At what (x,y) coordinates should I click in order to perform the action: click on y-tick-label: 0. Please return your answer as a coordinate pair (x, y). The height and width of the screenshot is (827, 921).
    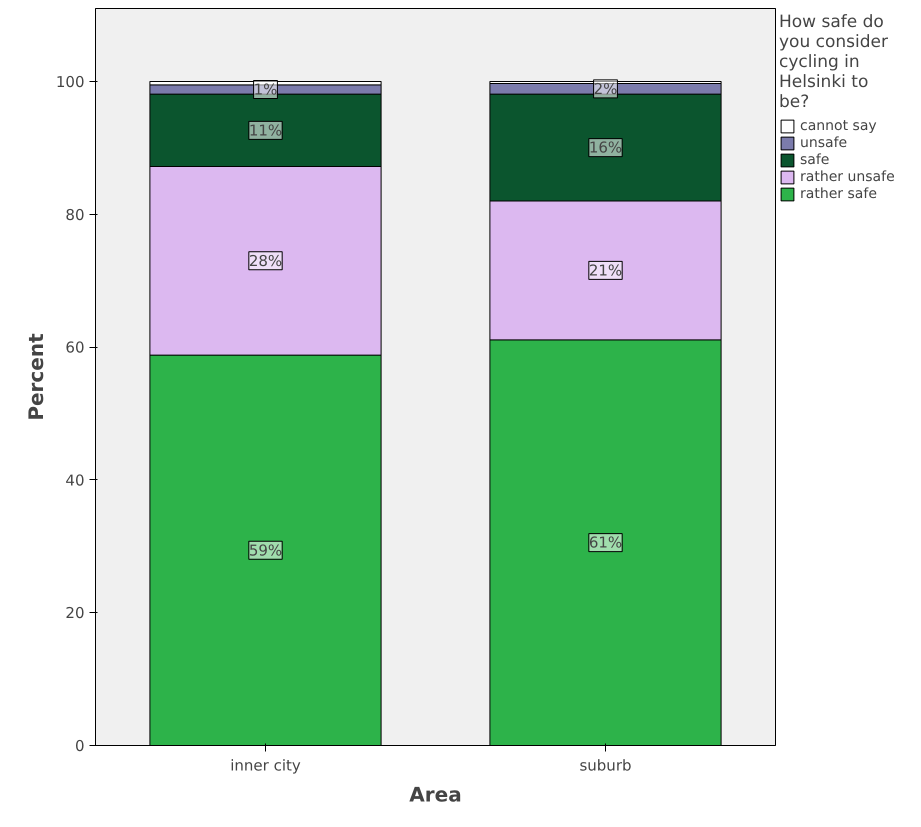
    Looking at the image, I should click on (79, 746).